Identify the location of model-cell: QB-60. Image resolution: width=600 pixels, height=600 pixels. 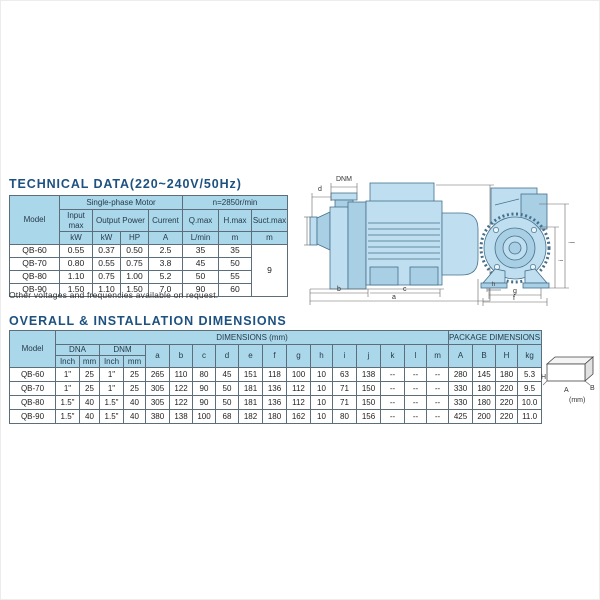
(32, 374).